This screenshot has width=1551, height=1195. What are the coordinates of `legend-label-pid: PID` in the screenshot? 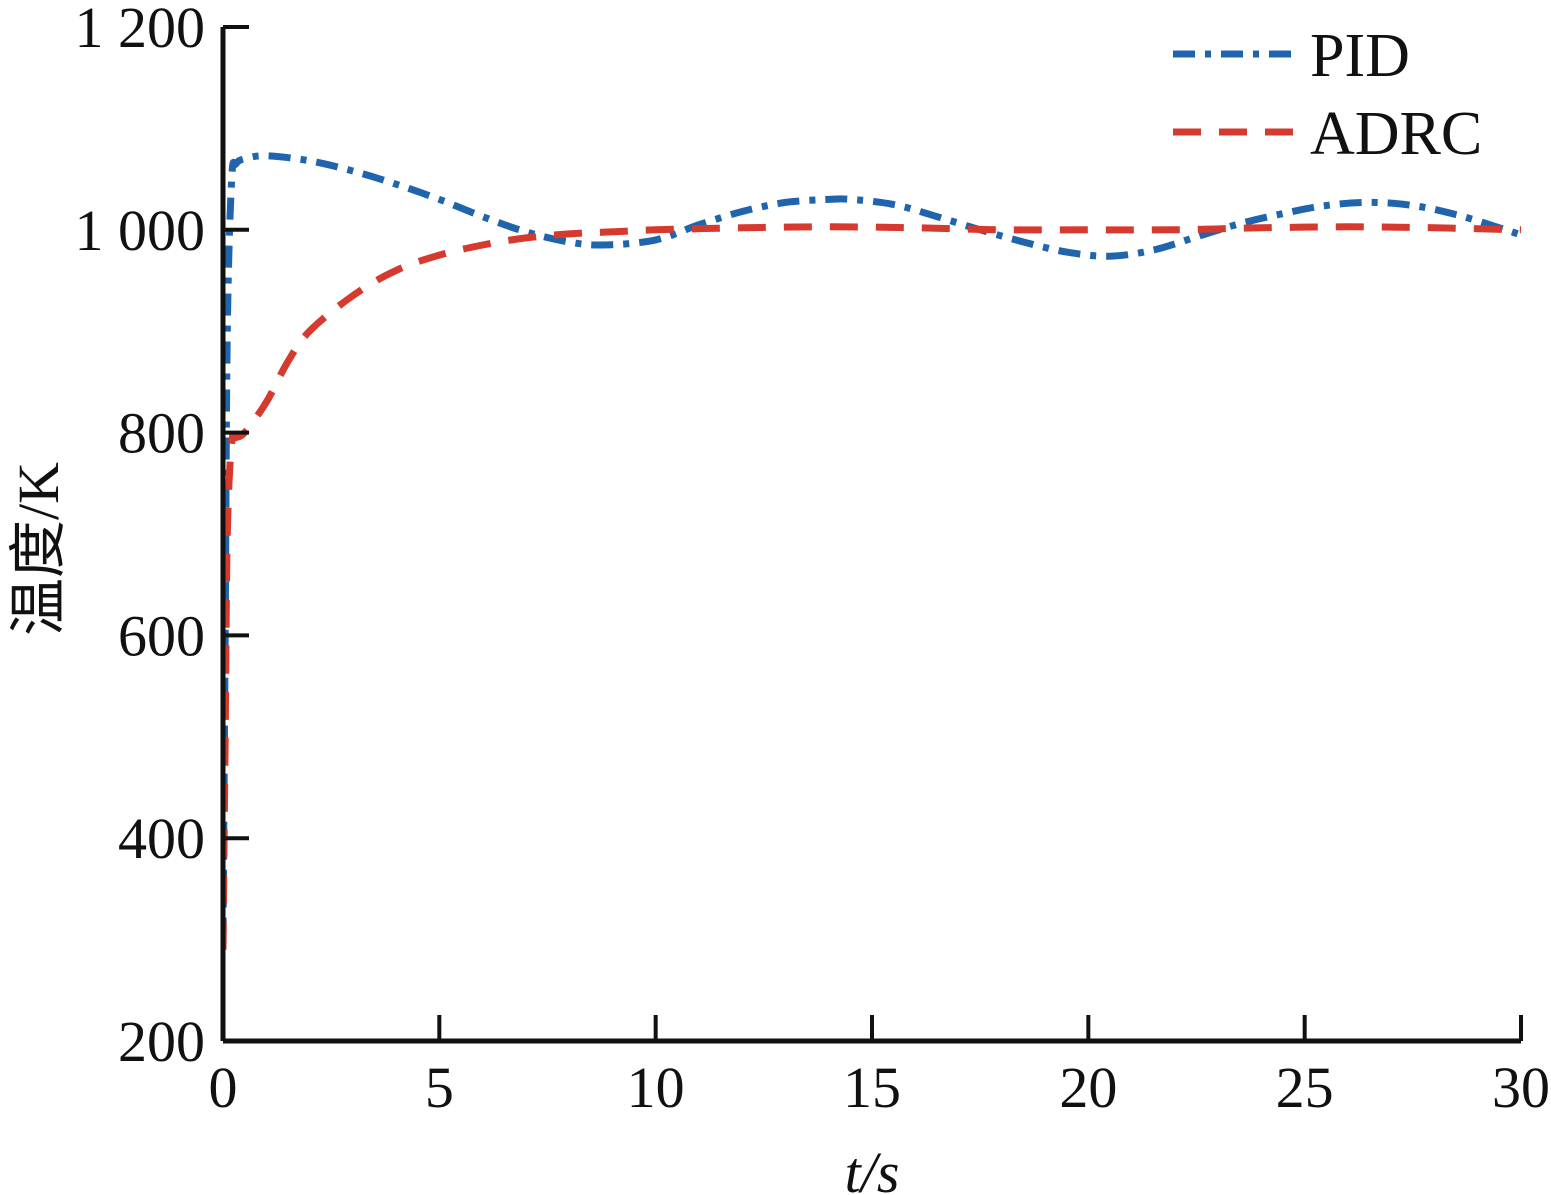 It's located at (1360, 56).